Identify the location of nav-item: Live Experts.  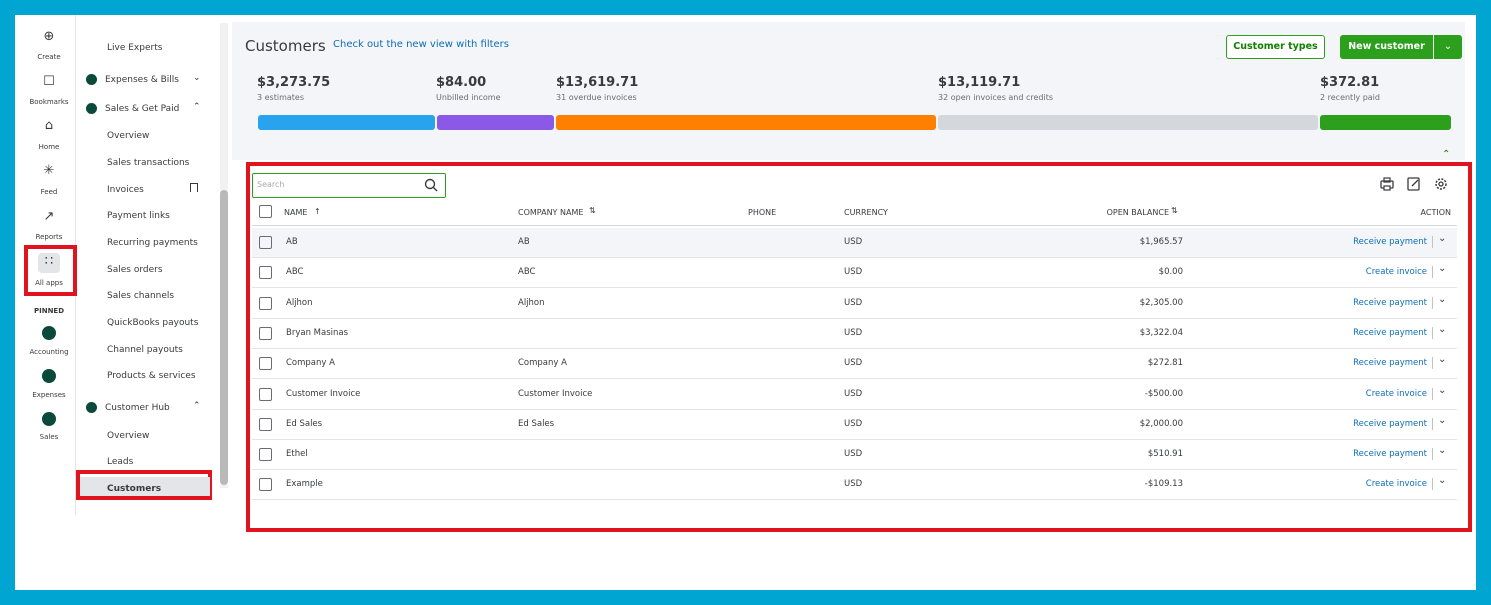
(135, 48).